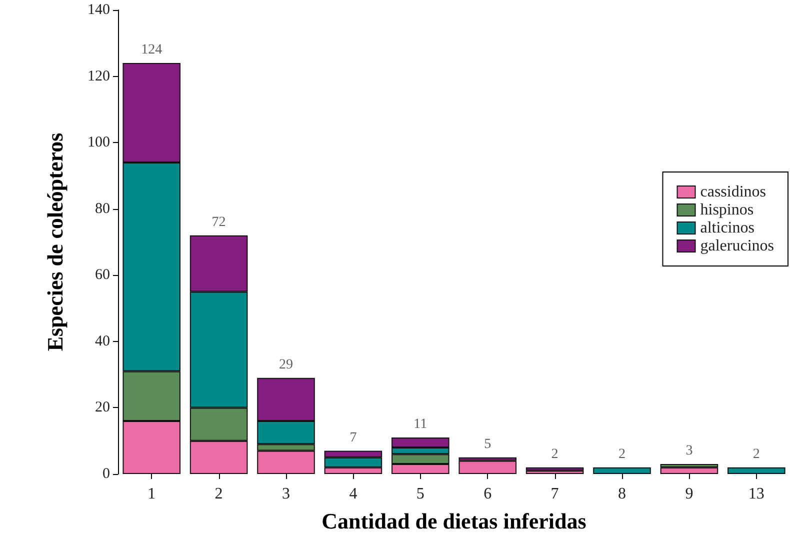 The width and height of the screenshot is (790, 537). Describe the element at coordinates (421, 424) in the screenshot. I see `total-label: 11` at that location.